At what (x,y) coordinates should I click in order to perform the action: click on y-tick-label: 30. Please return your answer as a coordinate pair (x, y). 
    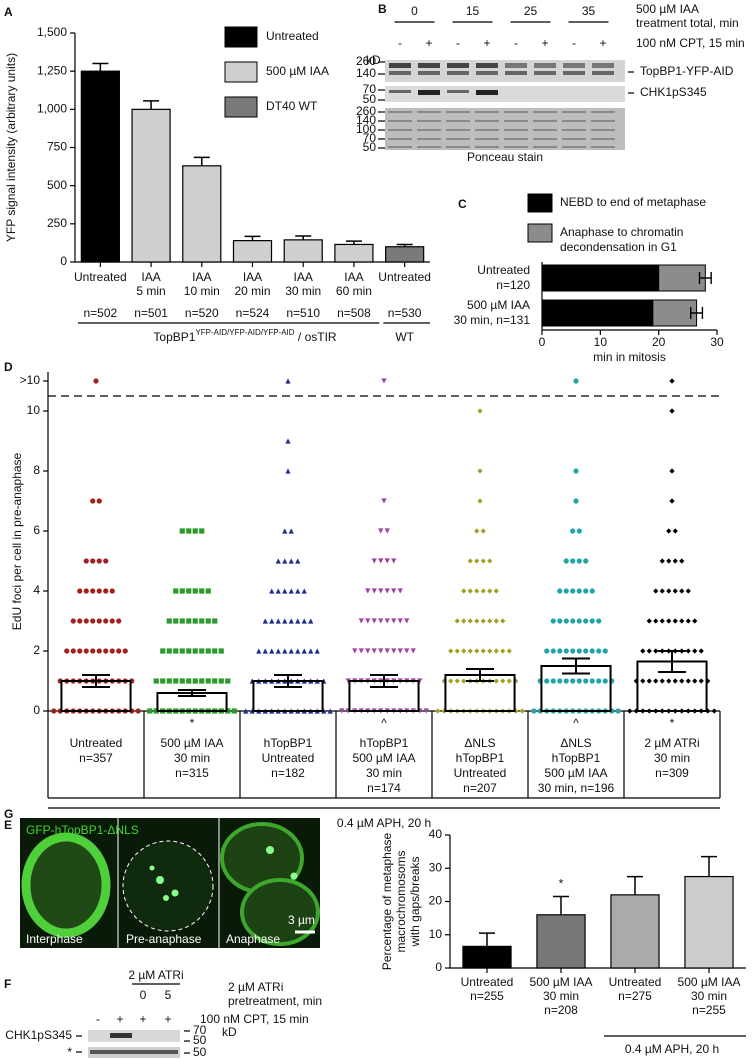
    Looking at the image, I should click on (436, 867).